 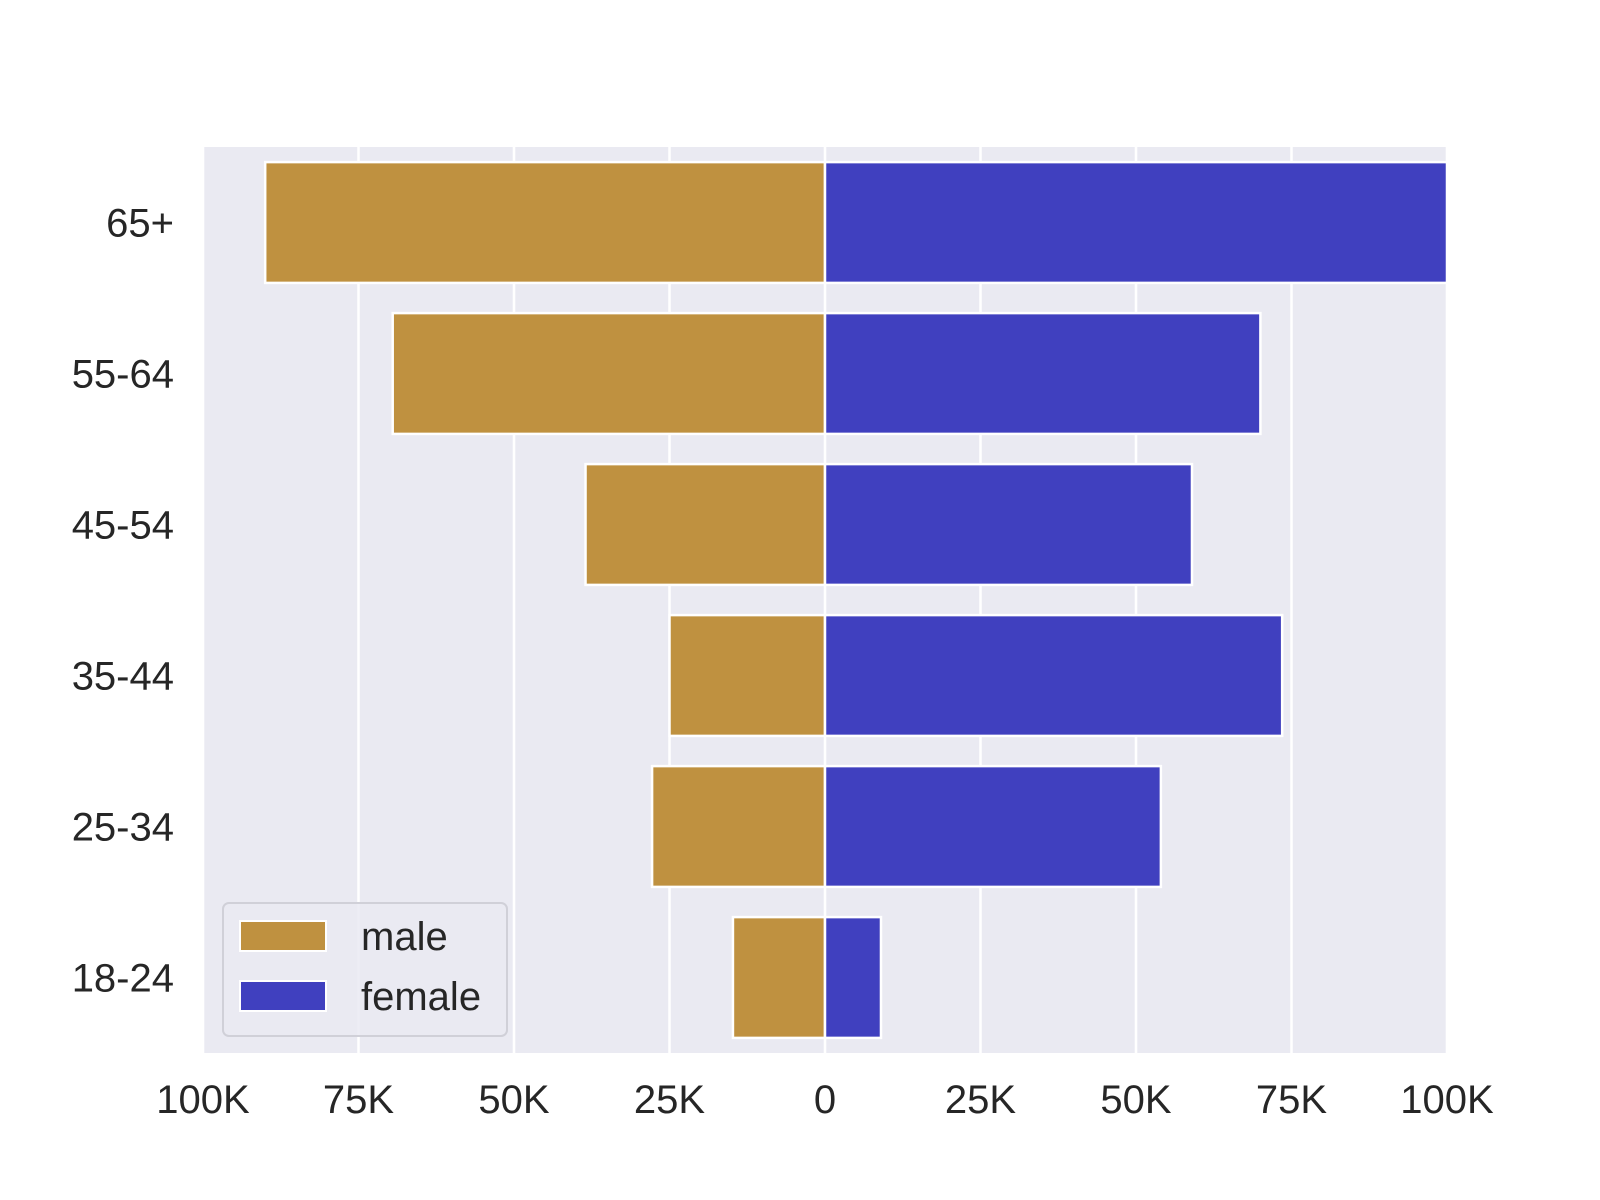 I want to click on y-tick-label: 35-44, so click(x=123, y=677).